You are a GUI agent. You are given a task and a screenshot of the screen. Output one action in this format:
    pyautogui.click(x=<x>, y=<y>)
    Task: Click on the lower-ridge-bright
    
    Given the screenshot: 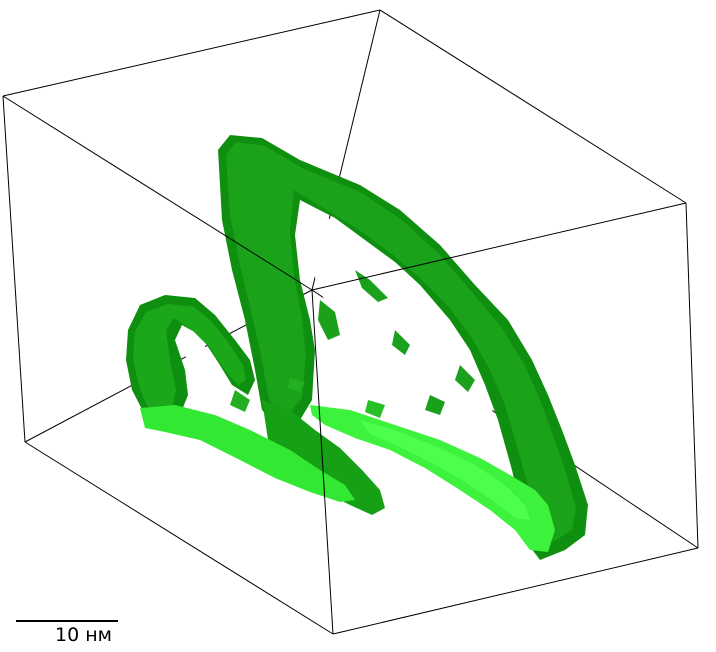 What is the action you would take?
    pyautogui.click(x=247, y=453)
    